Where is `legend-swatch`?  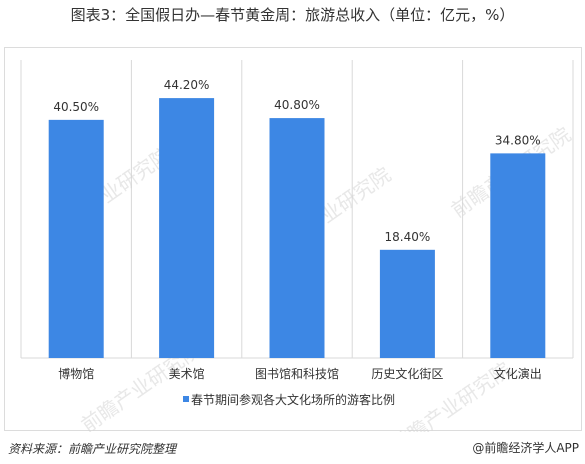
legend-swatch is located at coordinates (186, 399).